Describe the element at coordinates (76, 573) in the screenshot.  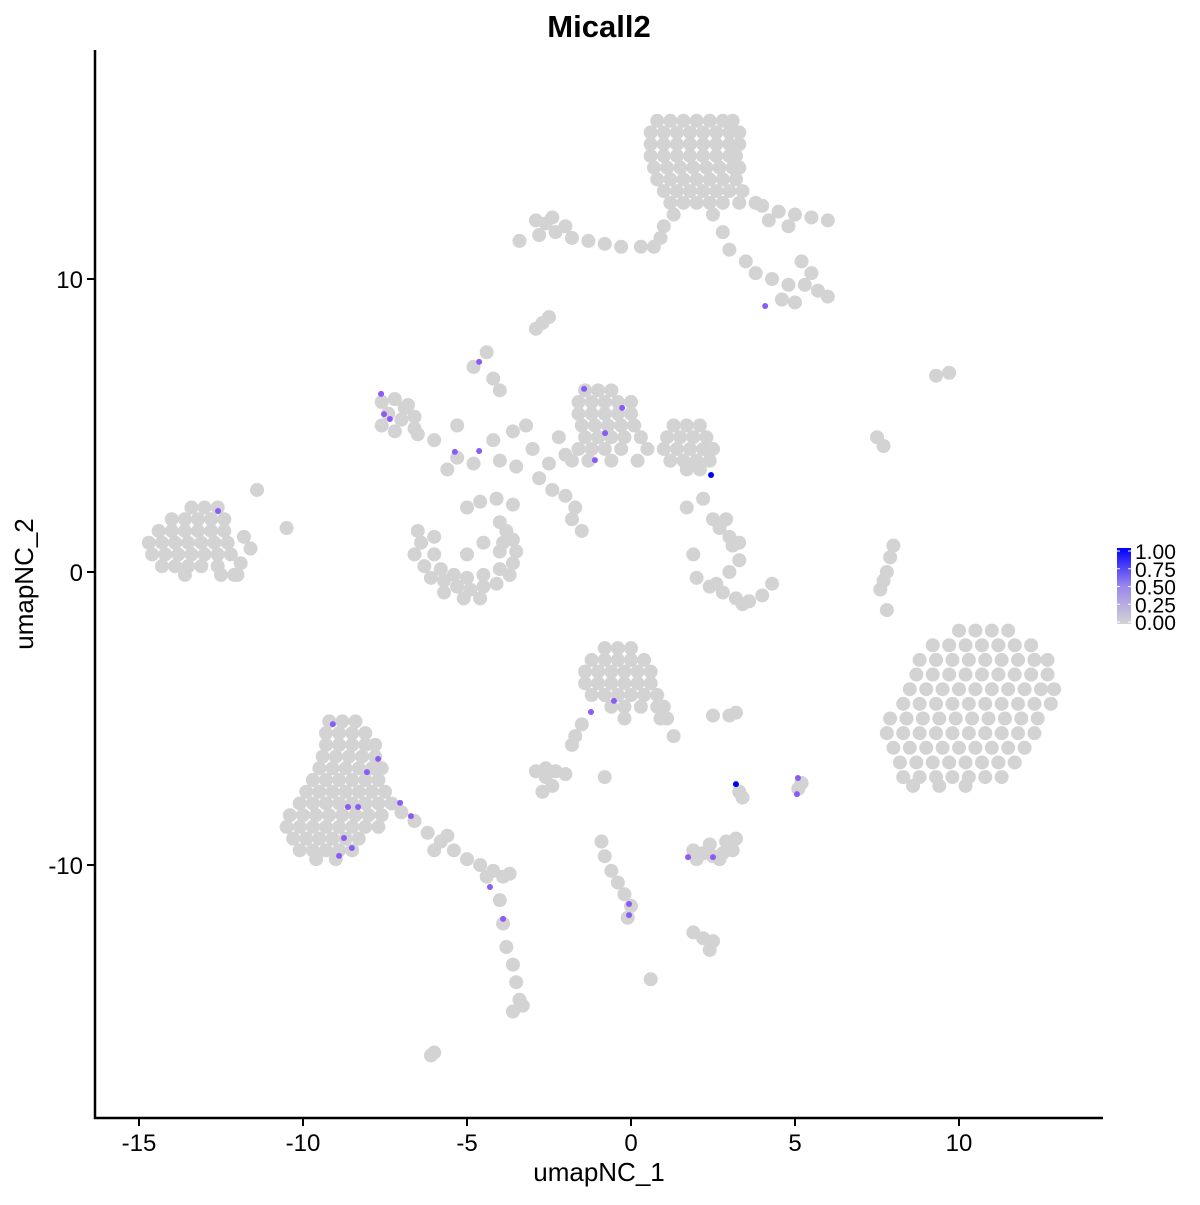
I see `y-tick-label: 0` at that location.